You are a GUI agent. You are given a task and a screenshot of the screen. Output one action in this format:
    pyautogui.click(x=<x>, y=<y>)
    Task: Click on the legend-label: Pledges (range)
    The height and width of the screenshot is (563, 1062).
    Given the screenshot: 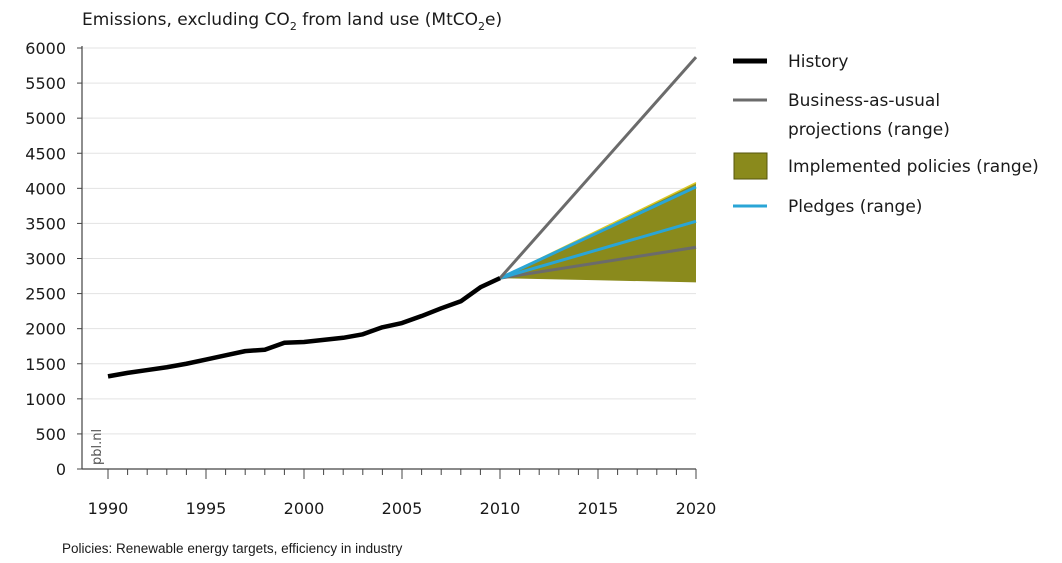 What is the action you would take?
    pyautogui.click(x=855, y=207)
    